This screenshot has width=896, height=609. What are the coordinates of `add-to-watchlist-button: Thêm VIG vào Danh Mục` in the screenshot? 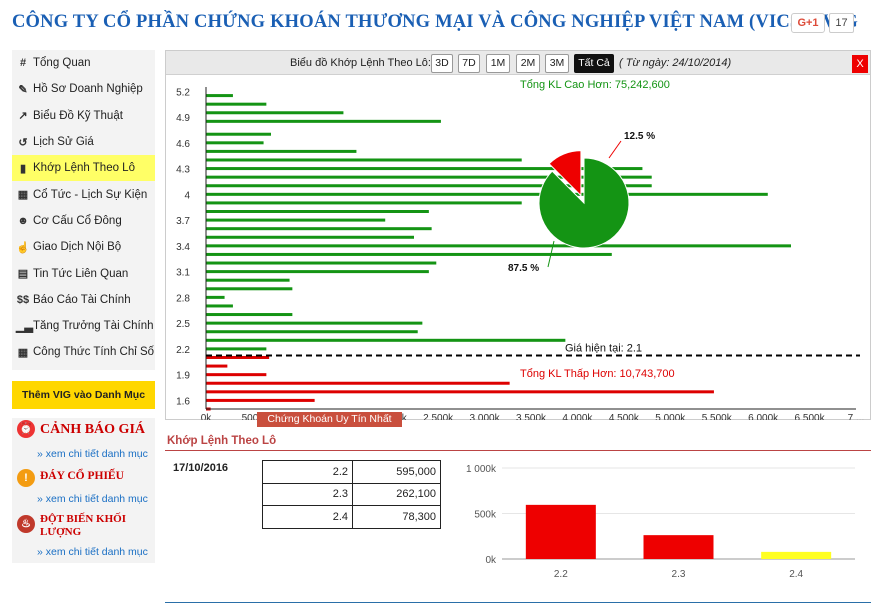 It's located at (83, 395).